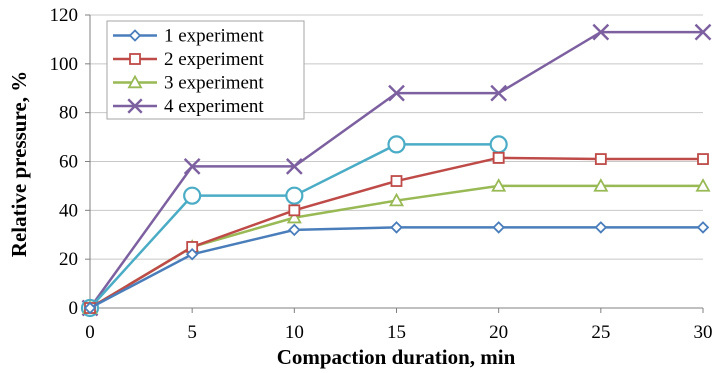 The width and height of the screenshot is (717, 373). What do you see at coordinates (703, 332) in the screenshot?
I see `x-tick-label-30: 30` at bounding box center [703, 332].